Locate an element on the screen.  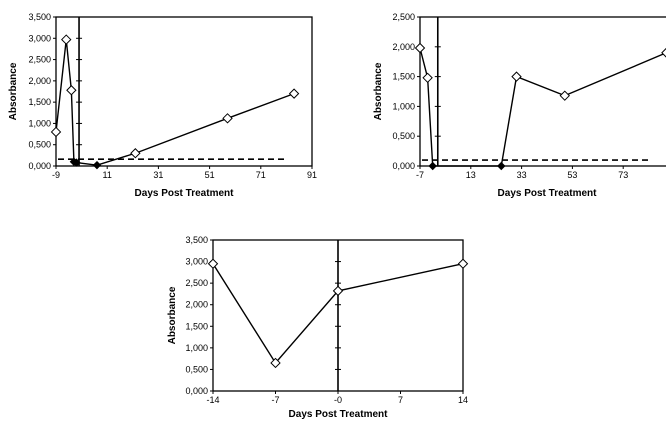
x-tick-label: 31 is located at coordinates (158, 175).